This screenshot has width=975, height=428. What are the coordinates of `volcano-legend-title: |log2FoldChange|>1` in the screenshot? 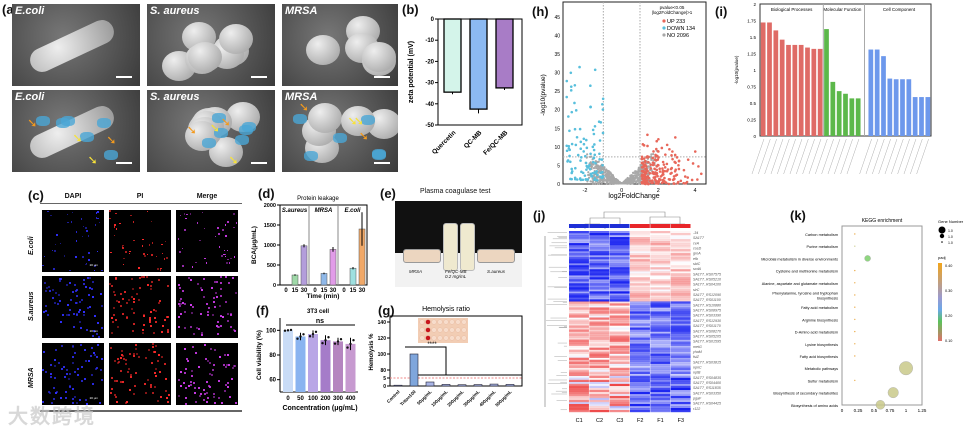 It's located at (672, 12).